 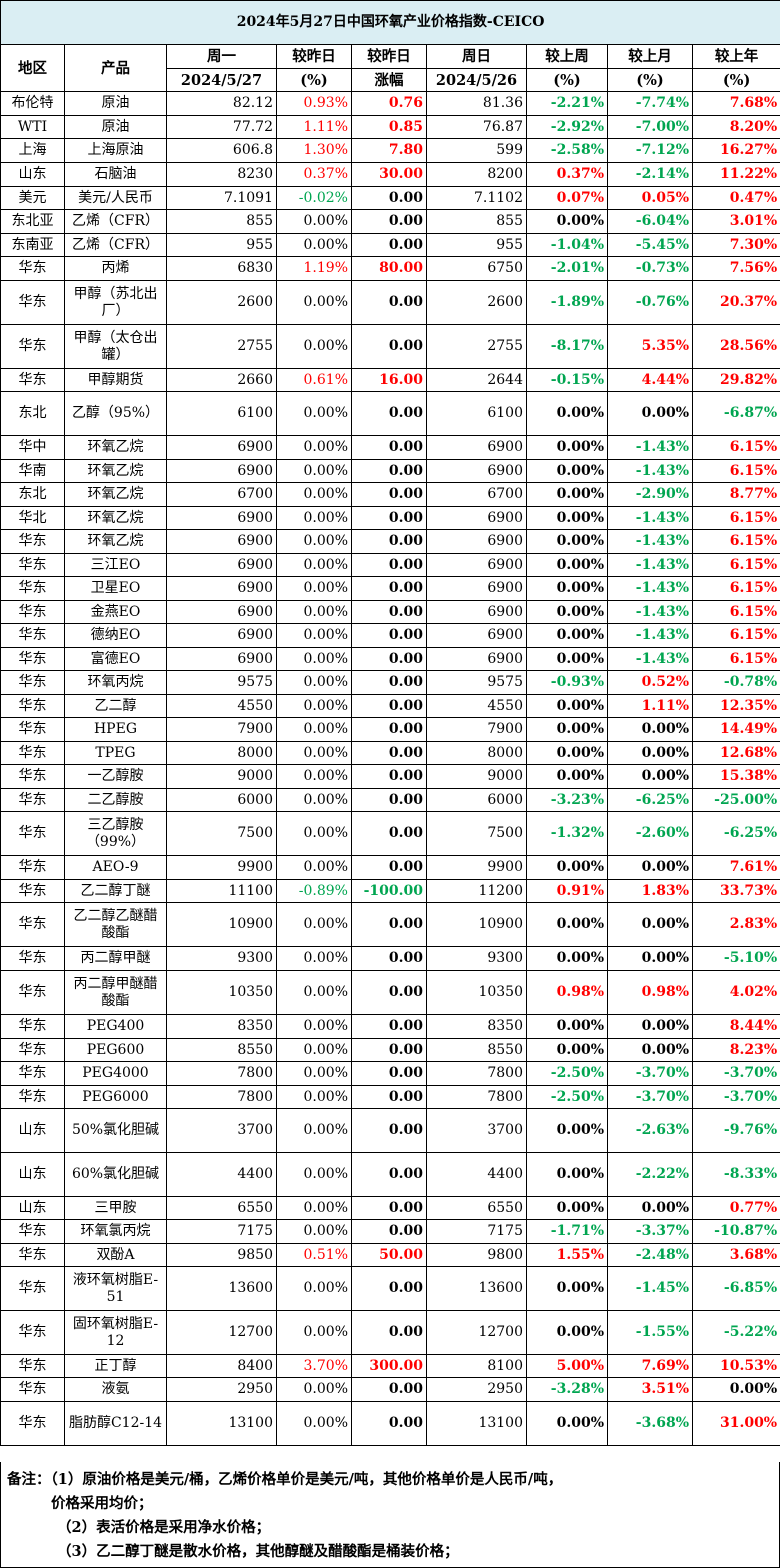 I want to click on cell-sunday-price: 2644, so click(x=476, y=380).